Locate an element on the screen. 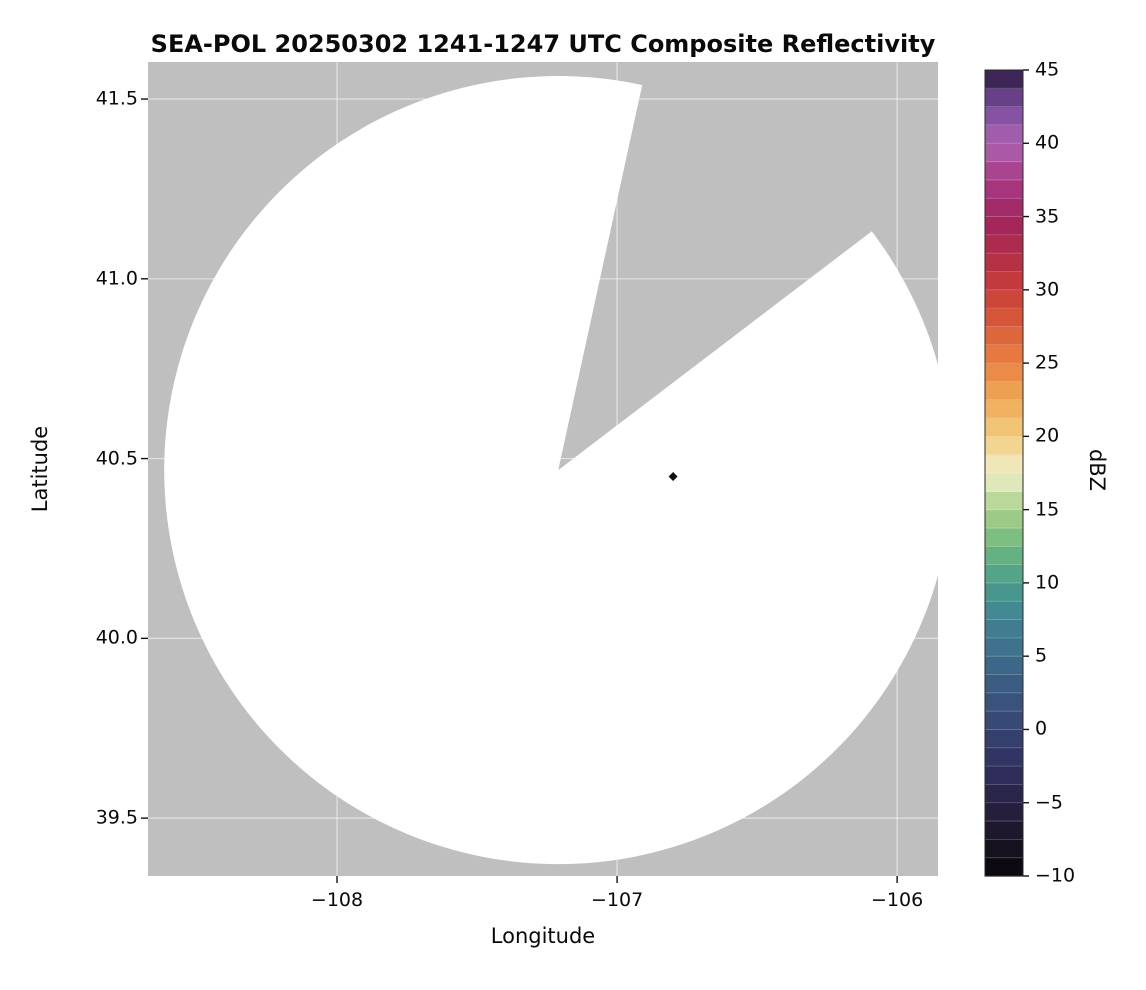 Image resolution: width=1146 pixels, height=990 pixels. colorbar-tick-label: 10 is located at coordinates (1047, 582).